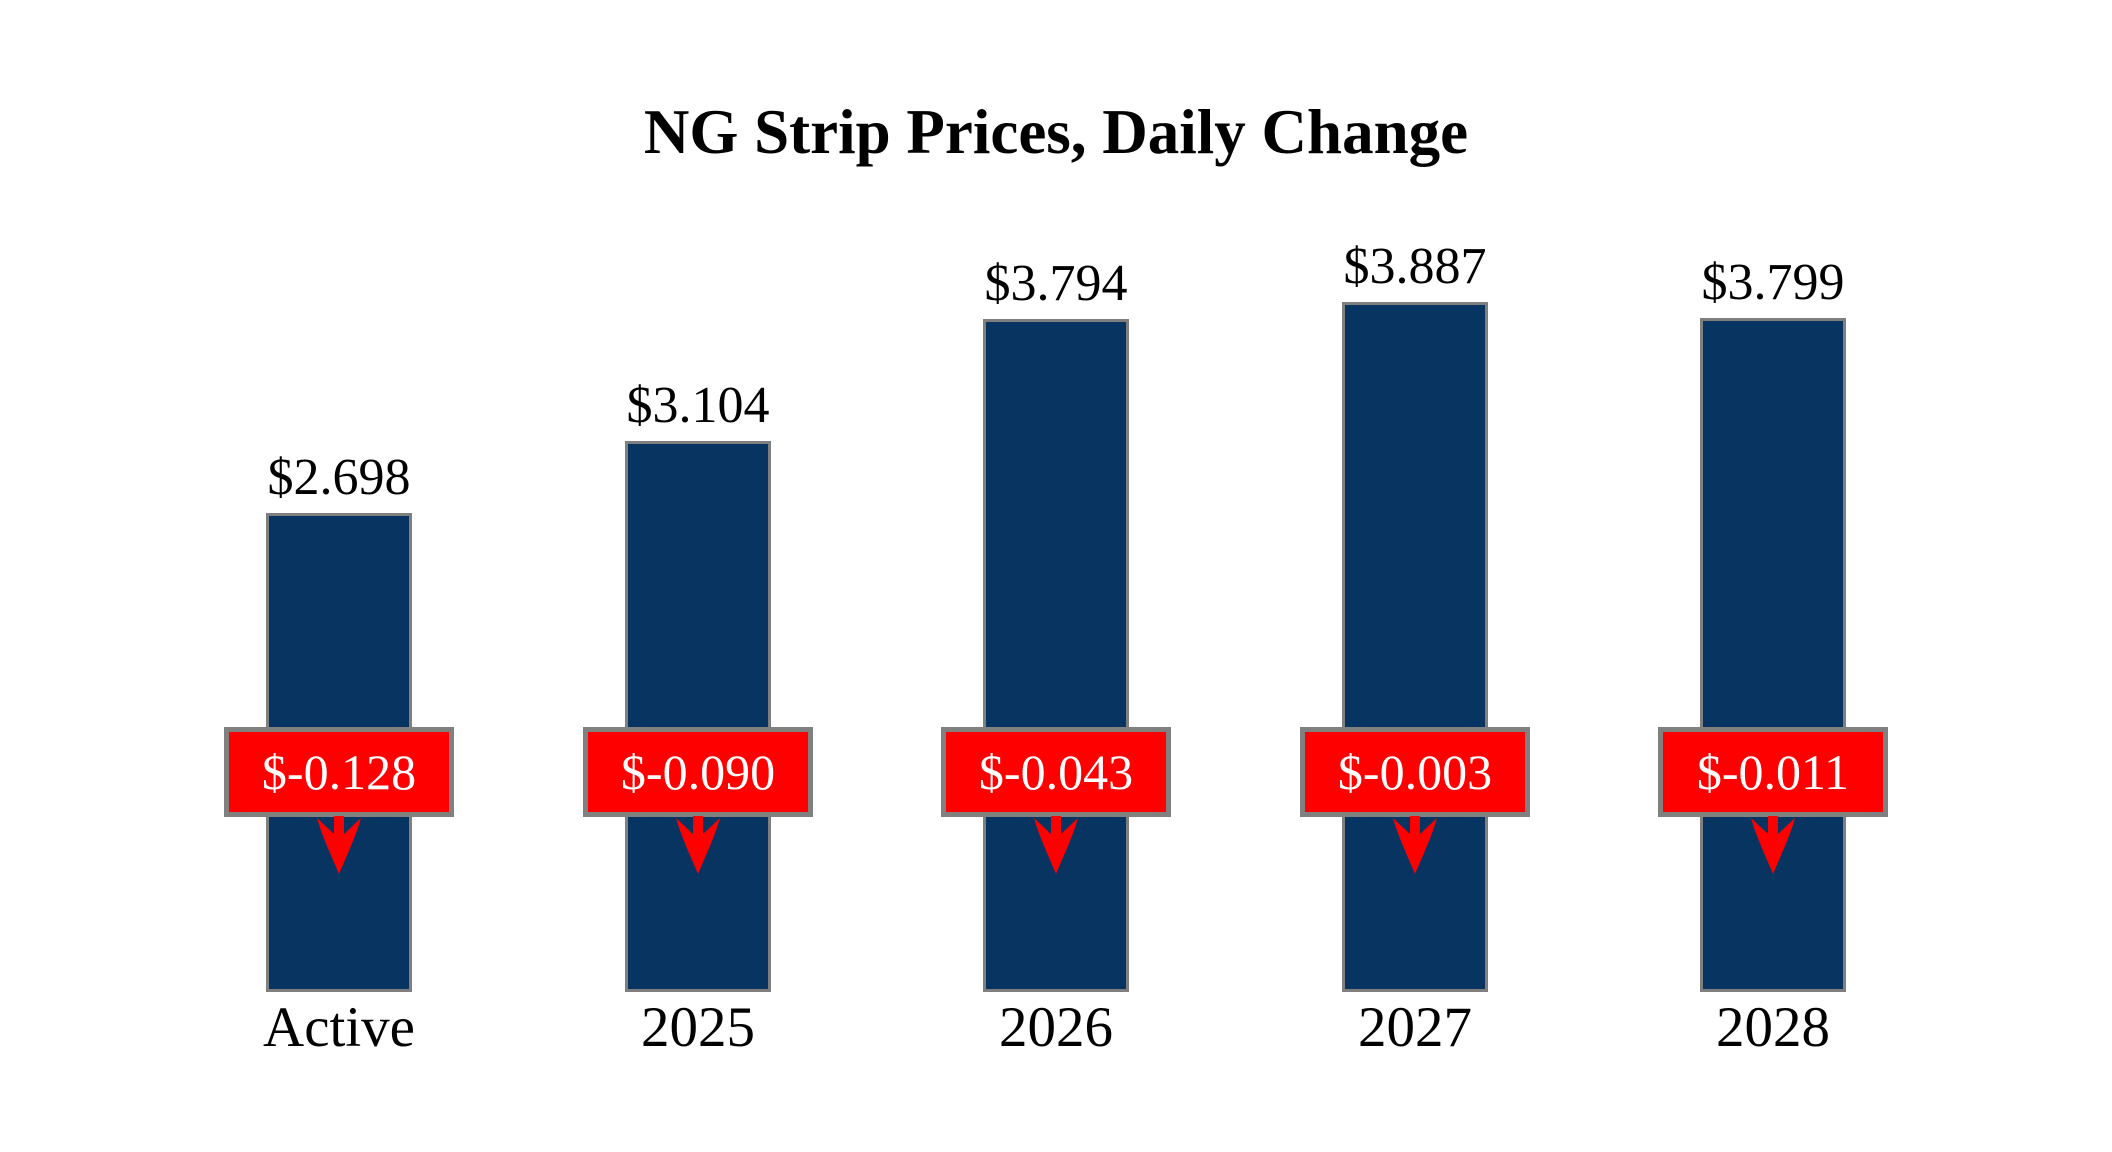 The image size is (2112, 1152). What do you see at coordinates (1773, 282) in the screenshot?
I see `bar-value-label: $3.799` at bounding box center [1773, 282].